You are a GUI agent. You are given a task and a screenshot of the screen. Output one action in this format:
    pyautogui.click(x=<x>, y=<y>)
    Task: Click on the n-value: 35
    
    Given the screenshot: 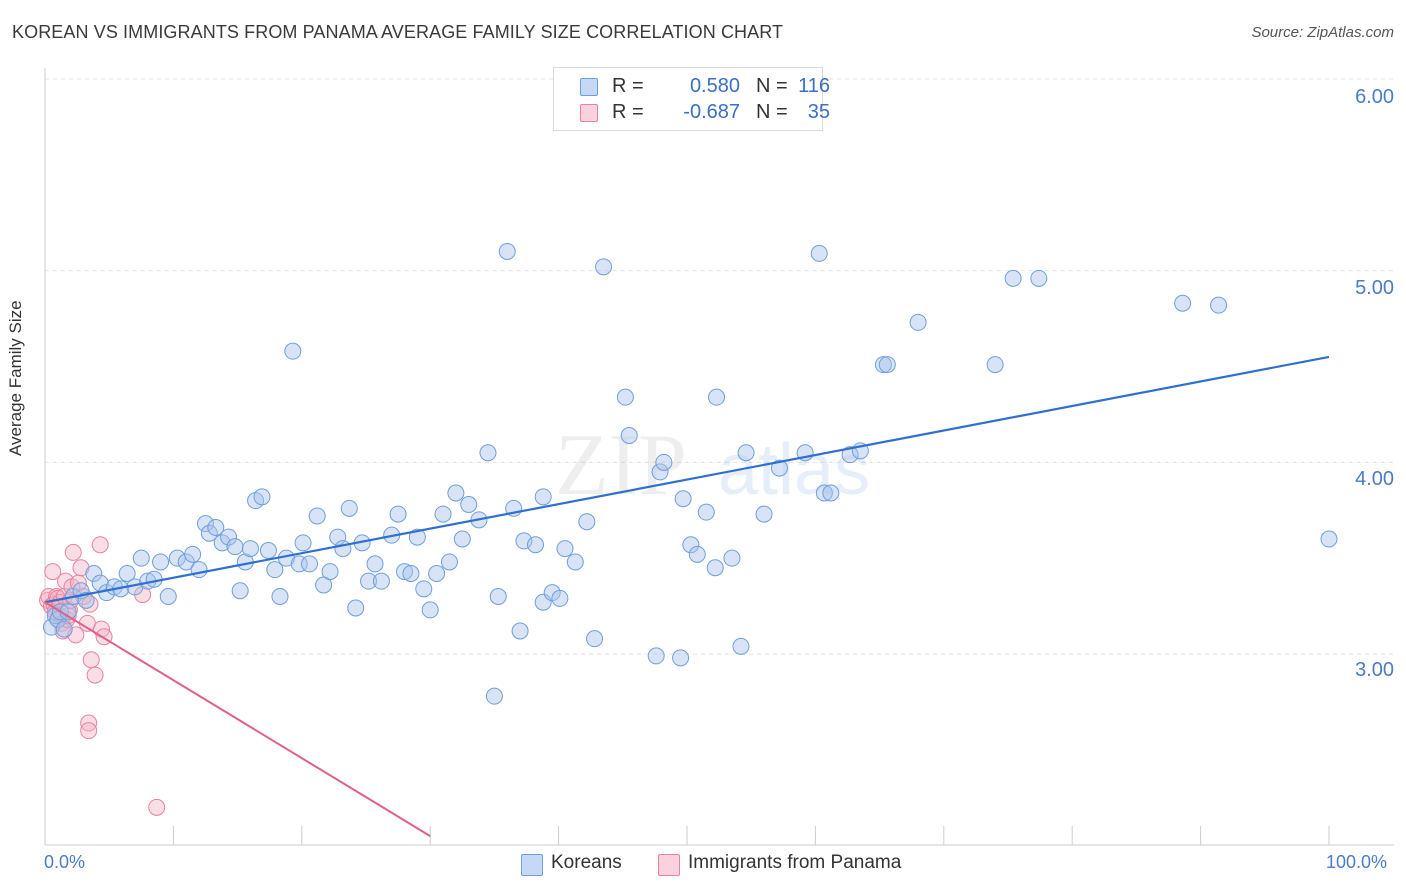 What is the action you would take?
    pyautogui.click(x=818, y=112)
    